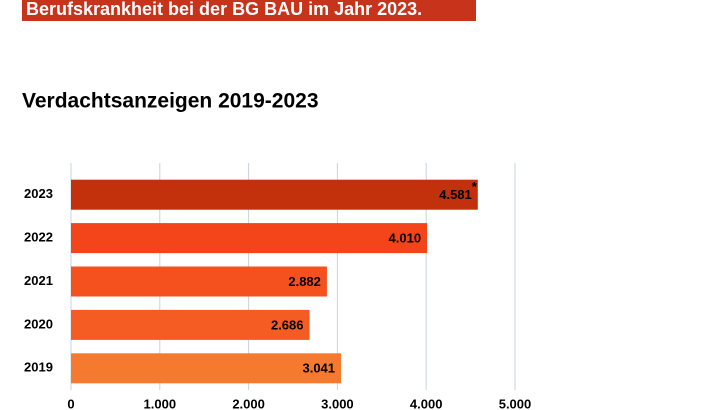 The image size is (728, 410). I want to click on banner-bg, so click(249, 10).